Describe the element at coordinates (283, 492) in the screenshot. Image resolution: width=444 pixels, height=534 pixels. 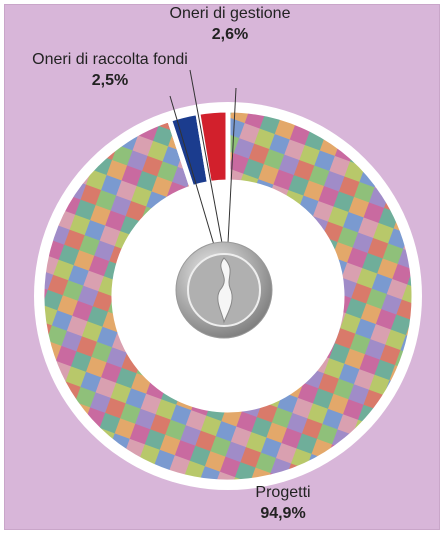
I see `category-label: Progetti` at that location.